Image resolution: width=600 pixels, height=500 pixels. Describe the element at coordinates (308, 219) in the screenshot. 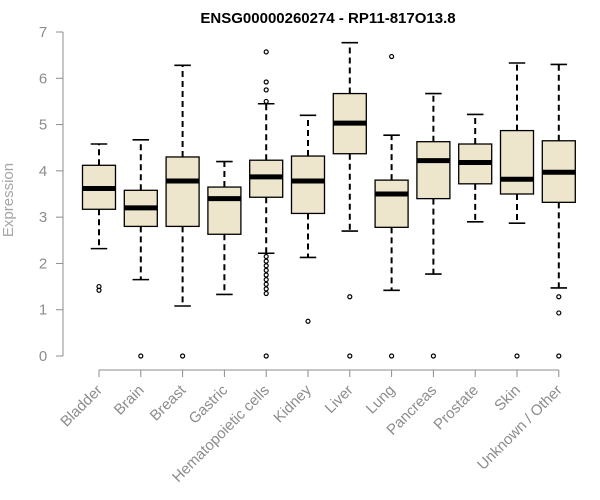

I see `box-kidney` at that location.